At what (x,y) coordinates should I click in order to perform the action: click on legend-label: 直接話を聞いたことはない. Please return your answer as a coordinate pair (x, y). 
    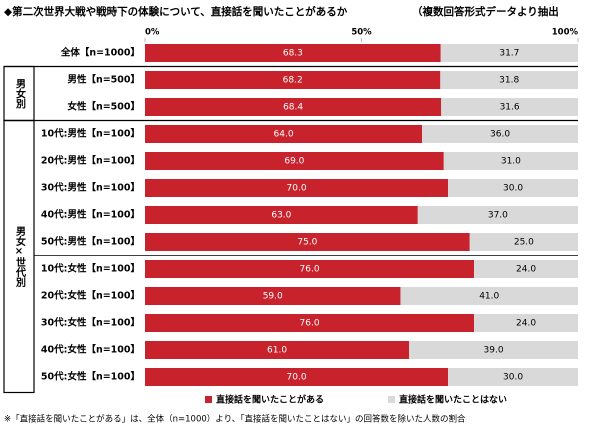
    Looking at the image, I should click on (453, 400).